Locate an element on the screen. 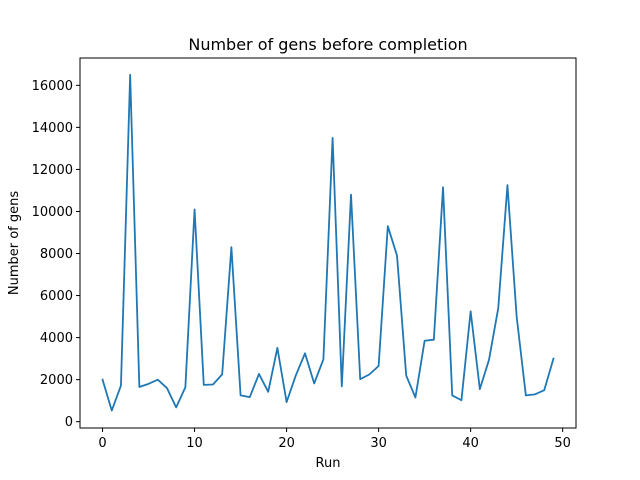 The image size is (640, 480). x-tick-label: 30 is located at coordinates (378, 443).